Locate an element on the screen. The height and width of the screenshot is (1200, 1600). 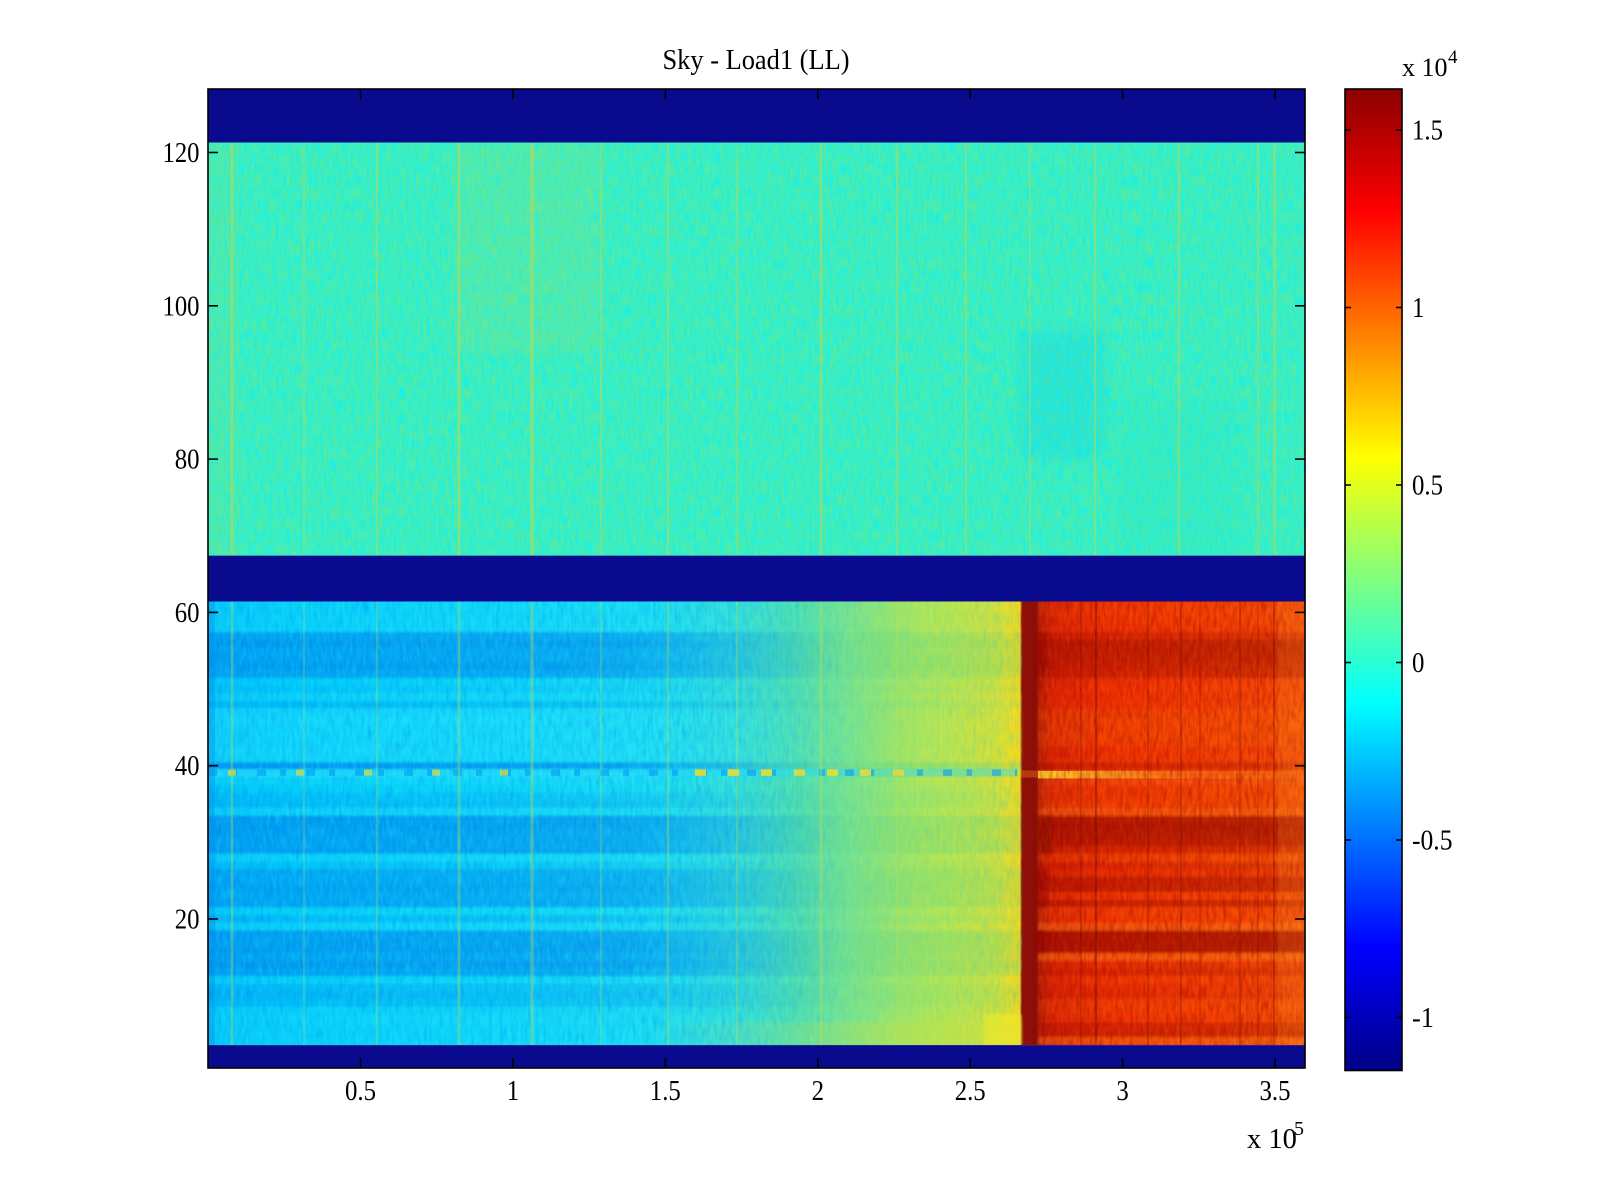
svg-text: Sky - Load1 (LL) is located at coordinates (756, 60).